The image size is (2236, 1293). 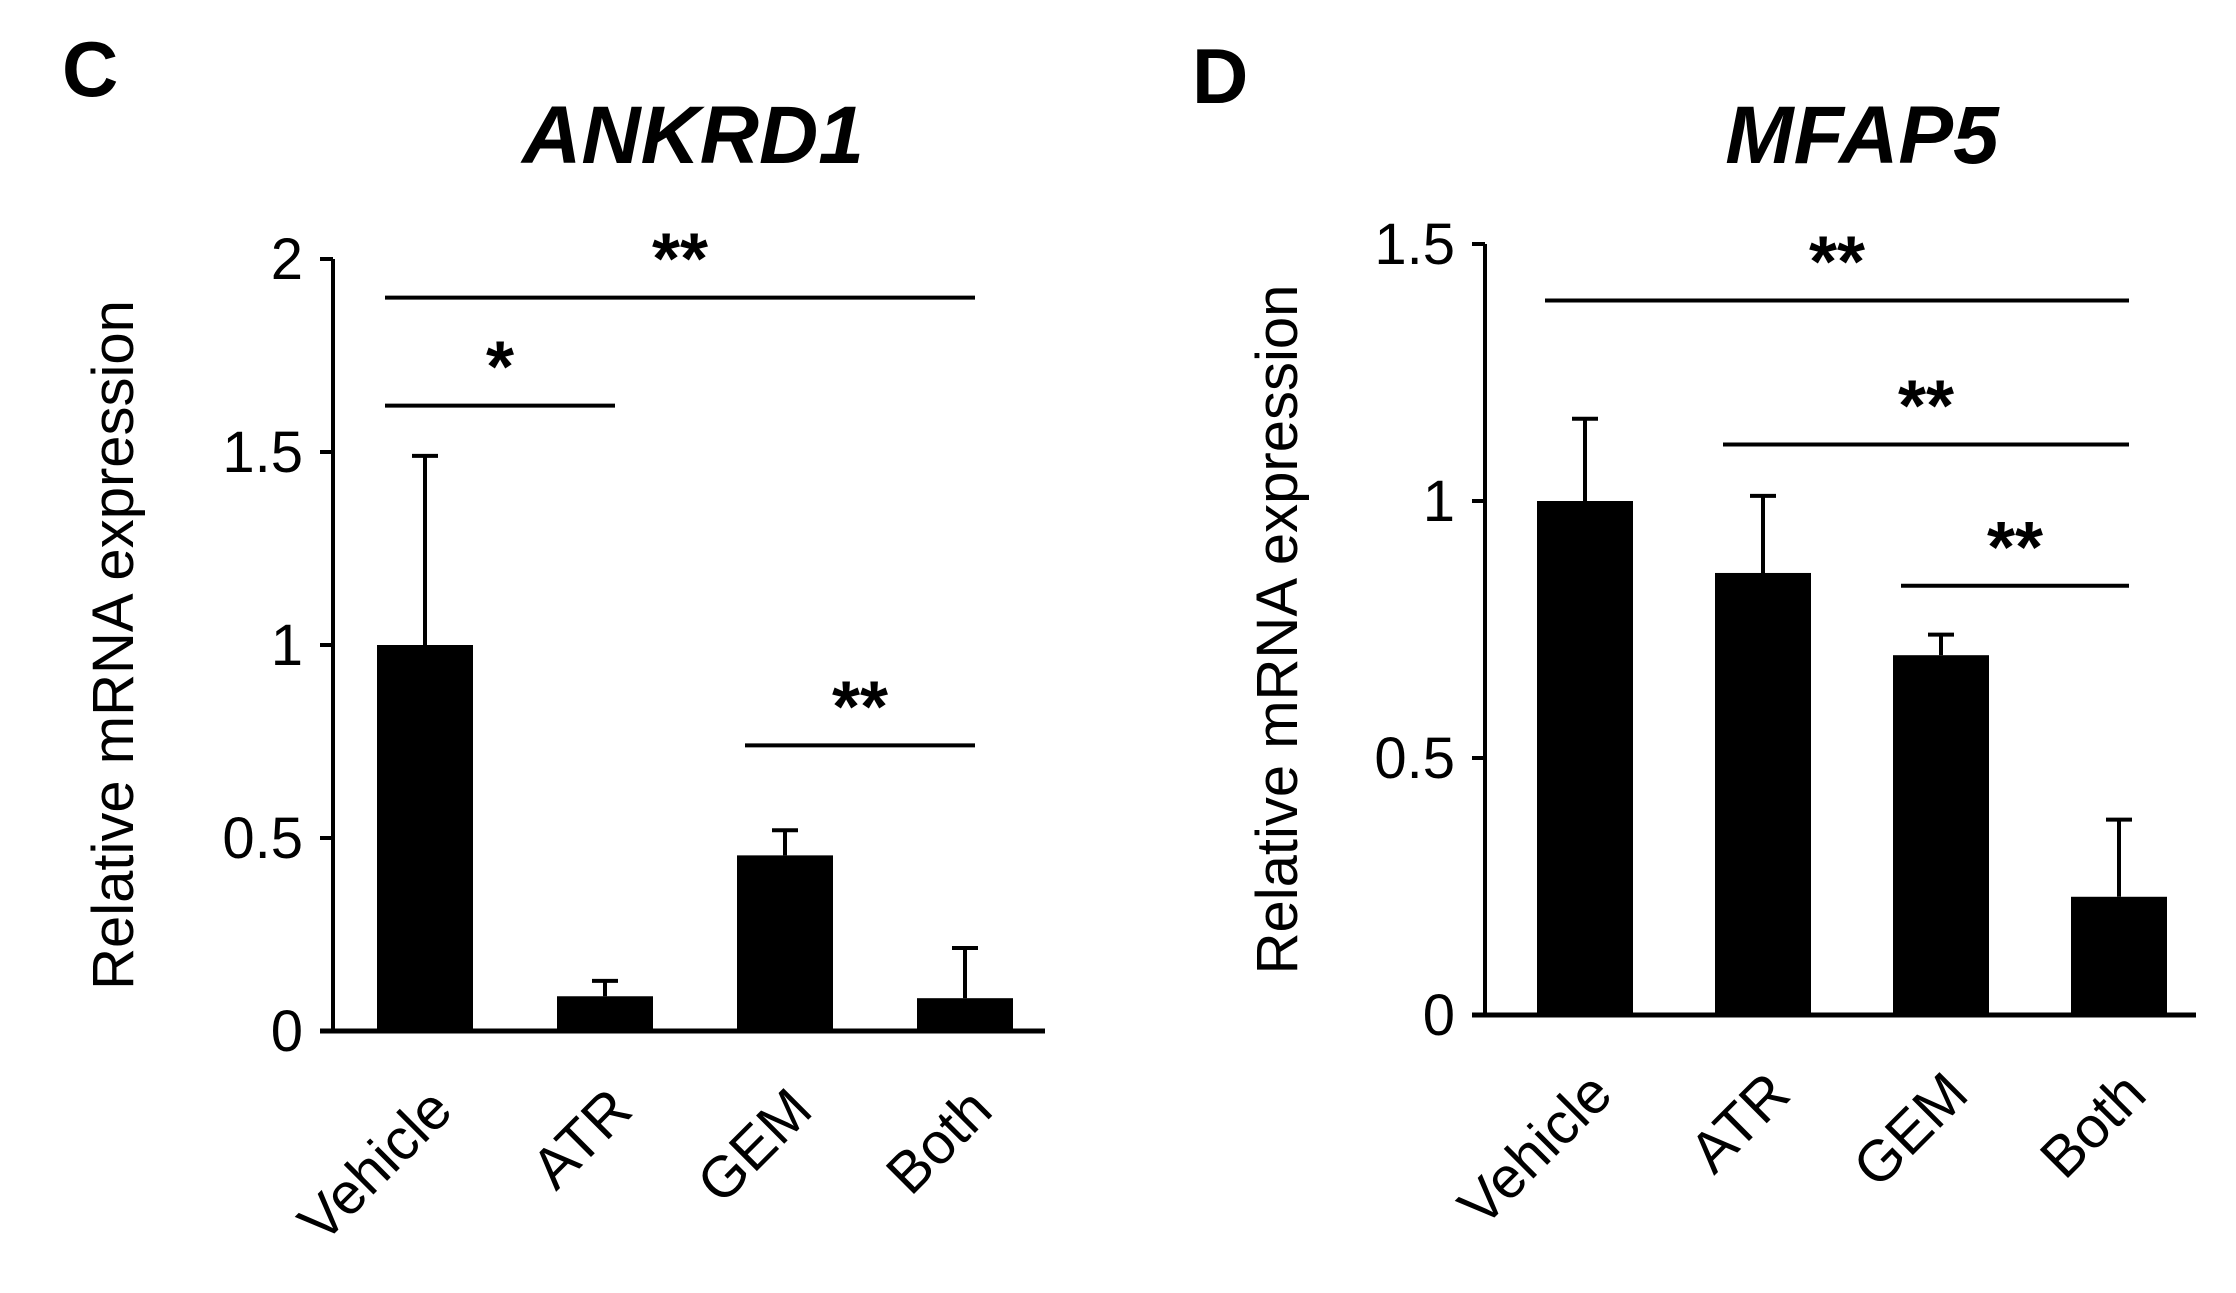 What do you see at coordinates (692, 135) in the screenshot?
I see `chart-title: ANKRD1` at bounding box center [692, 135].